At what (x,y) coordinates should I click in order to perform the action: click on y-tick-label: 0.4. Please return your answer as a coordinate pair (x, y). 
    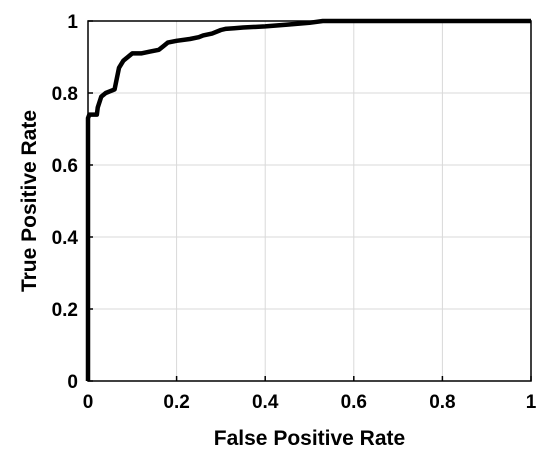
    Looking at the image, I should click on (65, 238).